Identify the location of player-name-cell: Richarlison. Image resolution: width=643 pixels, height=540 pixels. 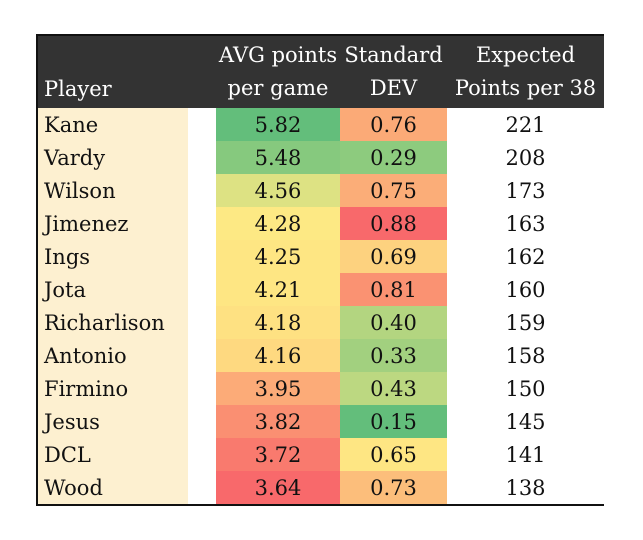
(113, 322).